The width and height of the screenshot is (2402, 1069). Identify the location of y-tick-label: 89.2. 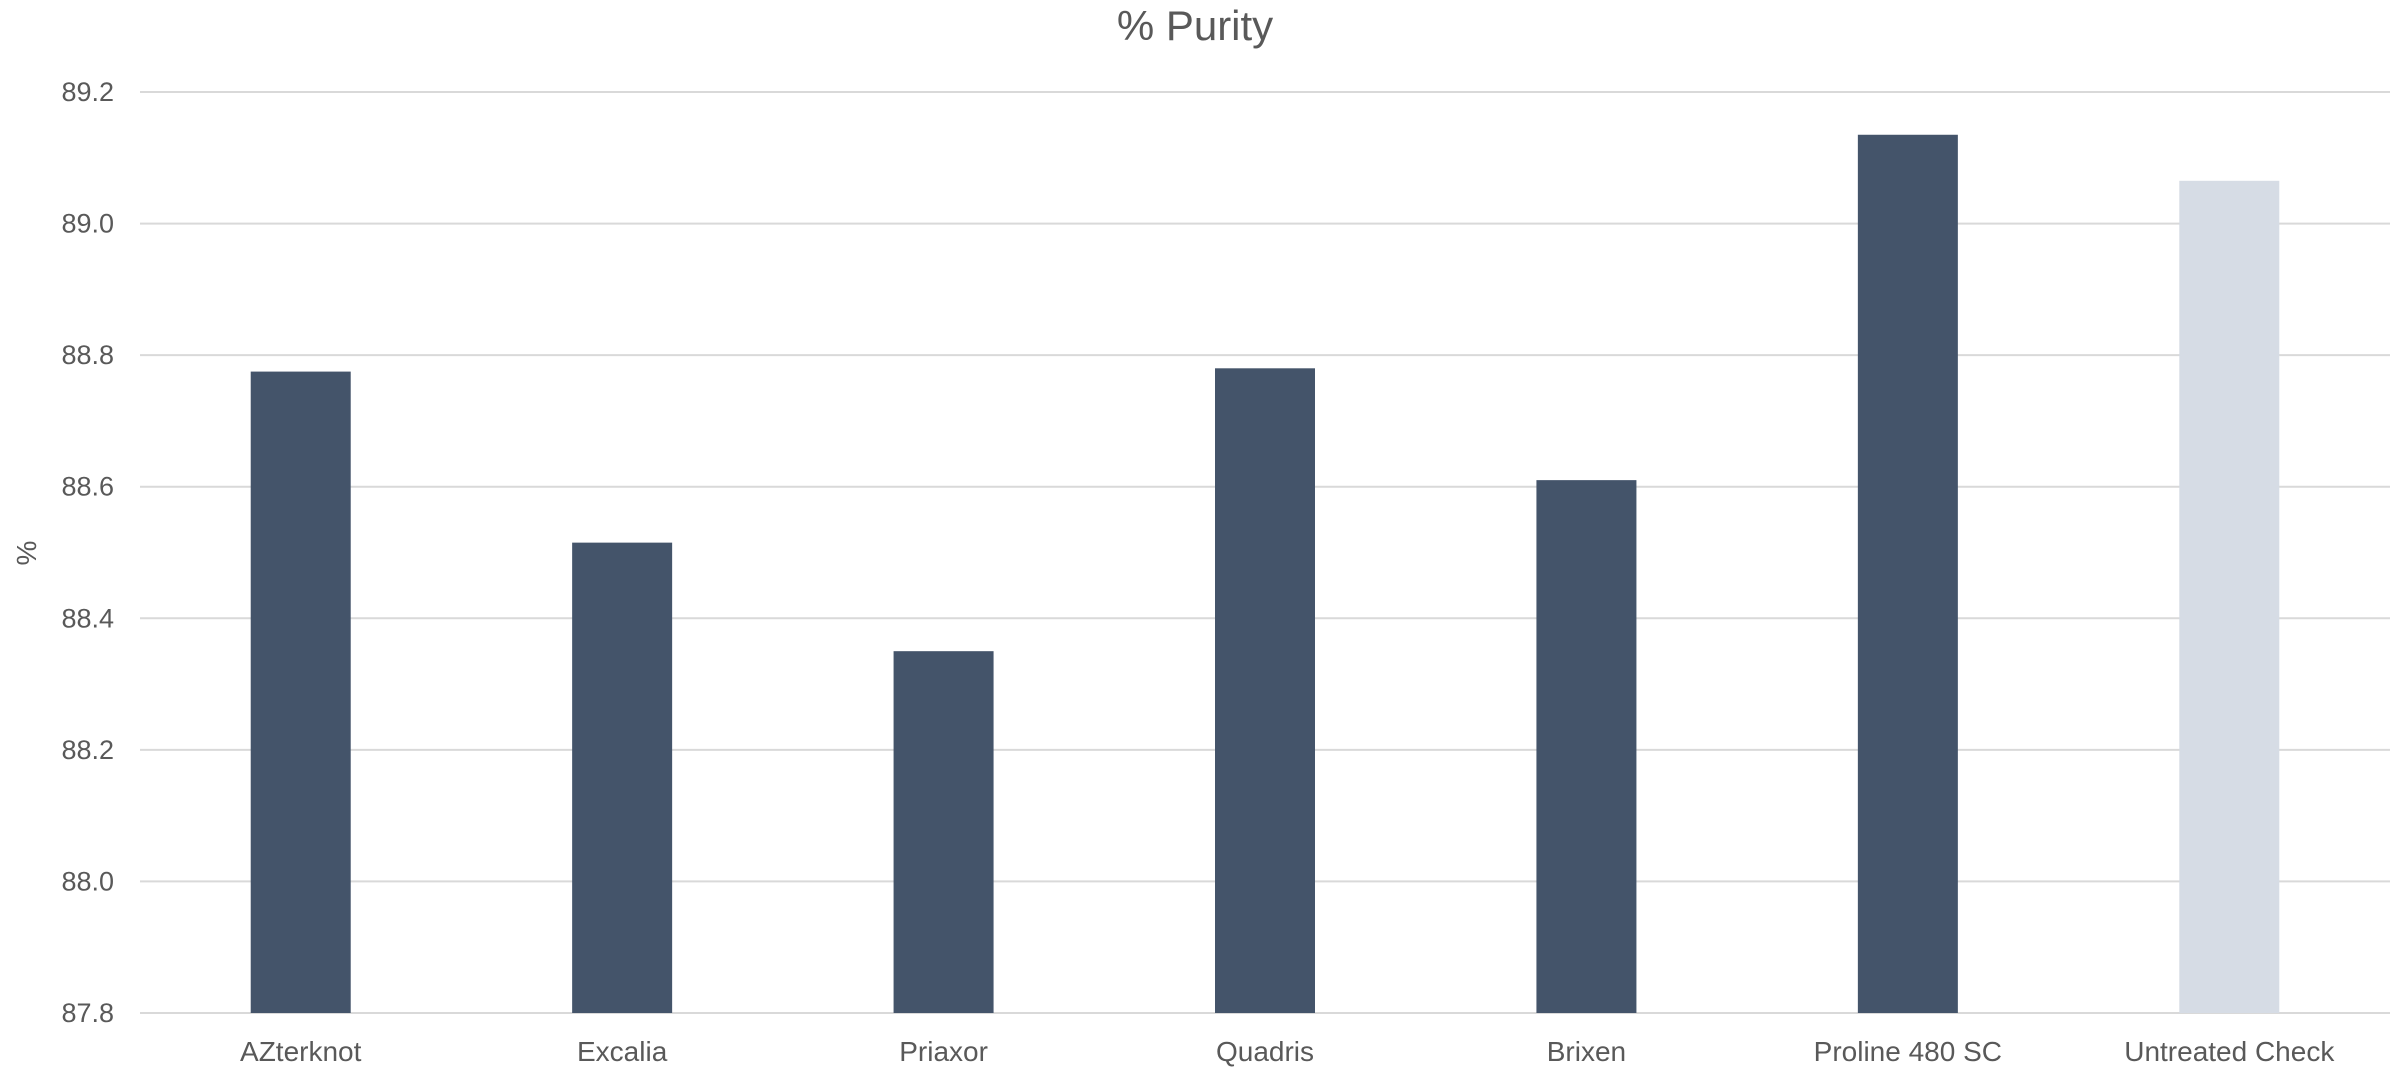
(87, 92).